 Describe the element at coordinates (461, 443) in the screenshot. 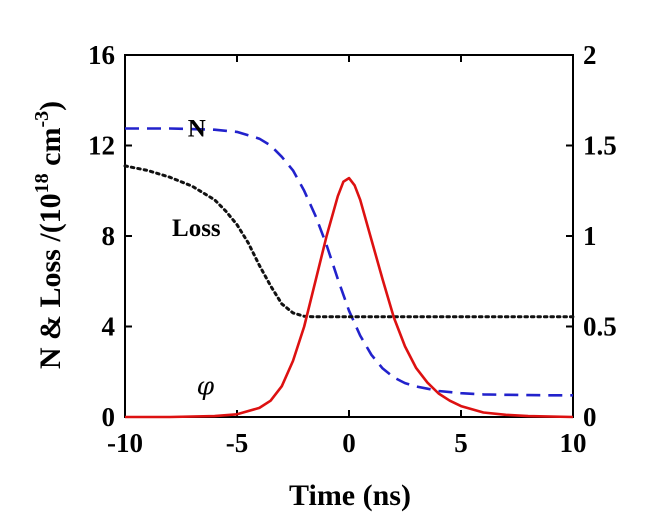

I see `x-tick-label: 5` at that location.